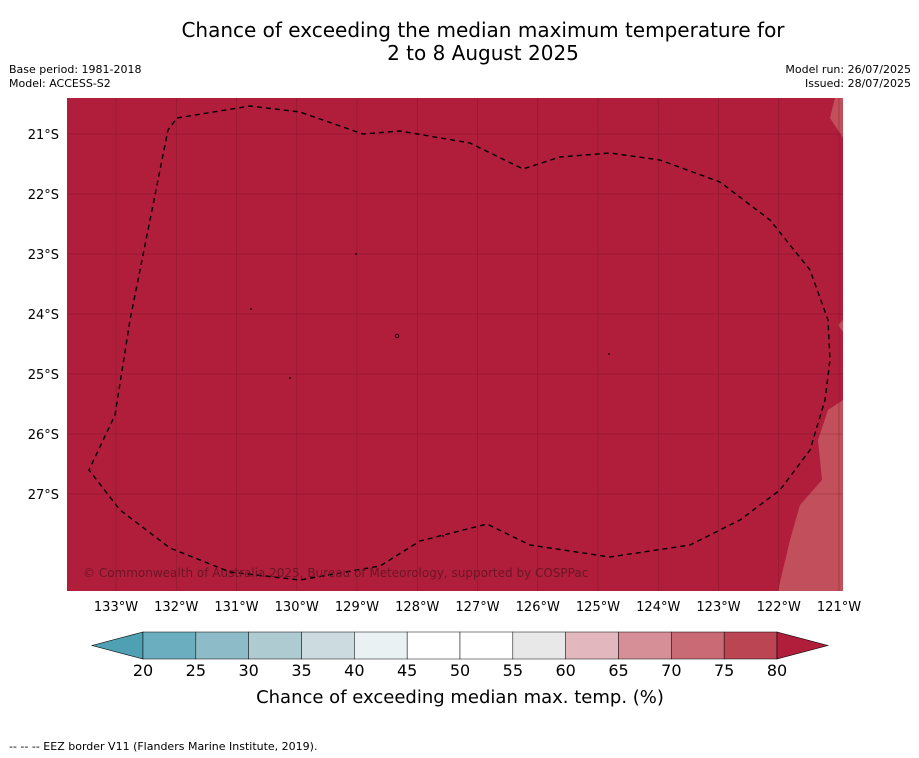  I want to click on lat-tick-label: 26°S, so click(43, 435).